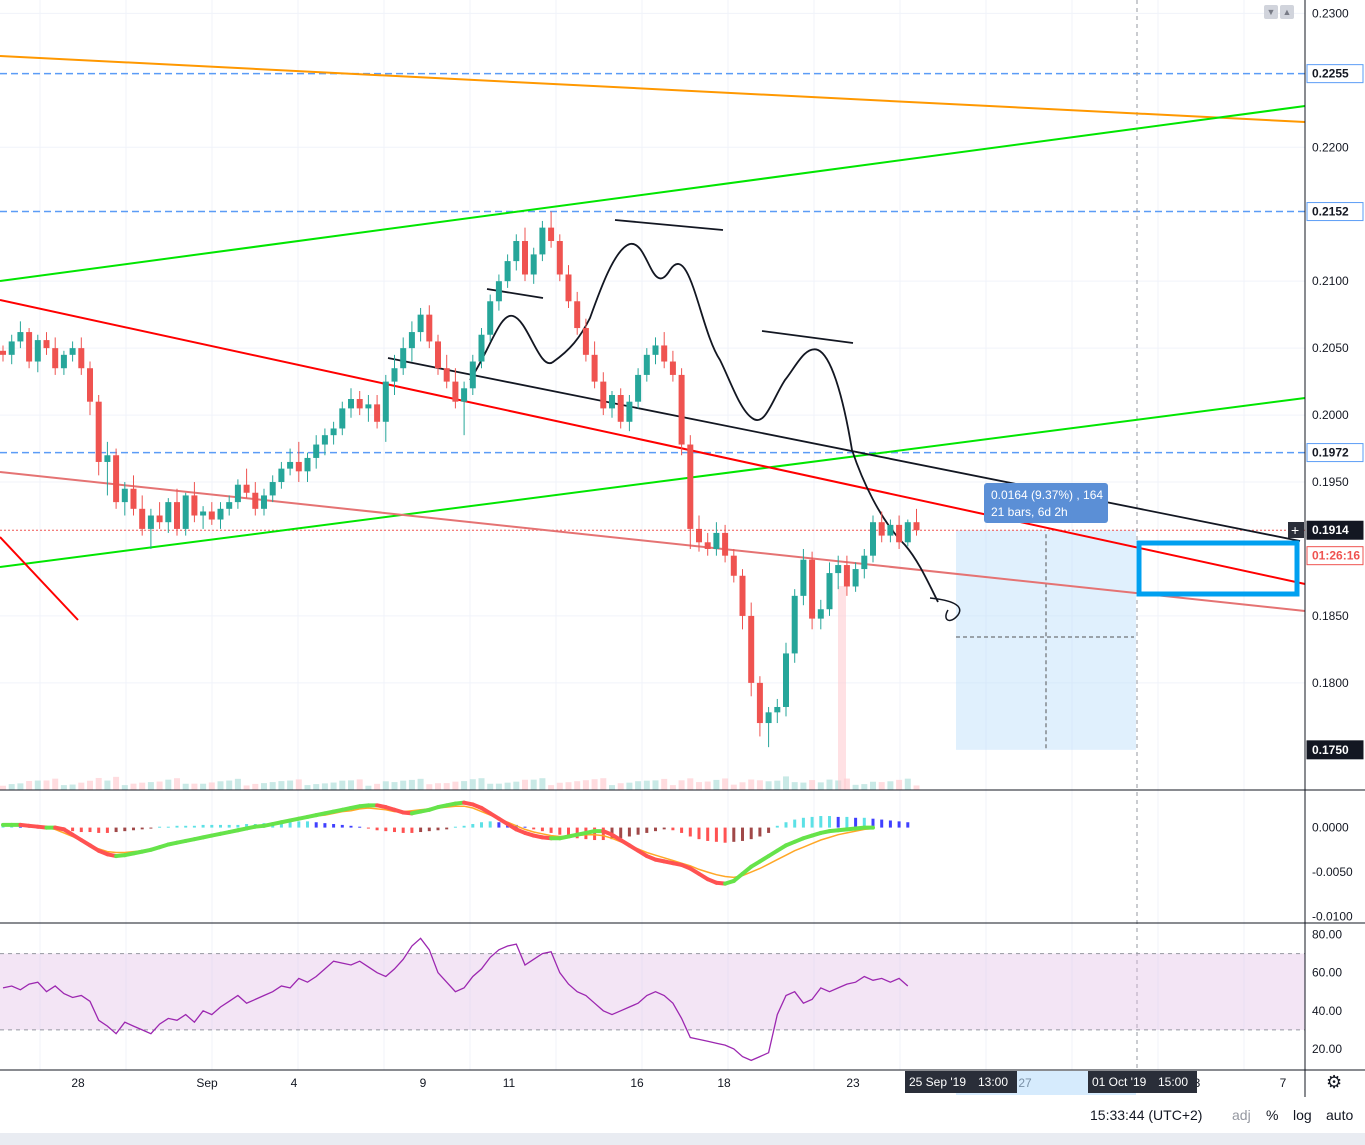  What do you see at coordinates (1330, 74) in the screenshot?
I see `price-tag-label: 0.2255` at bounding box center [1330, 74].